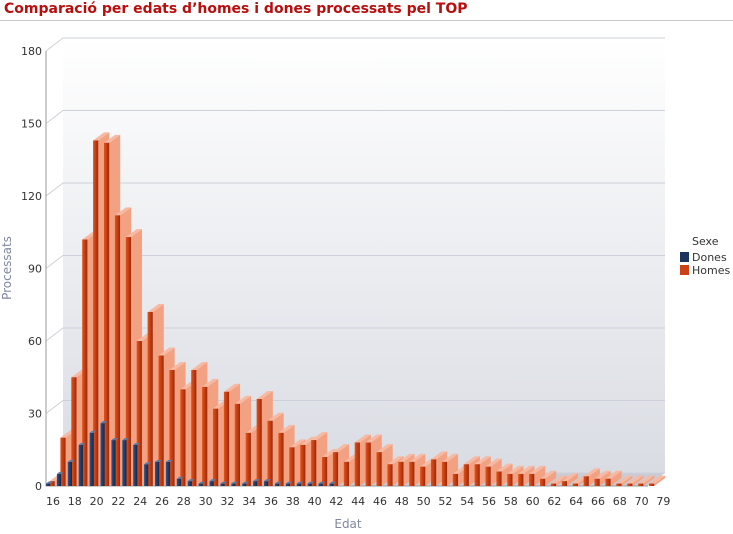 The width and height of the screenshot is (733, 534). I want to click on x-tick-label: 18, so click(75, 501).